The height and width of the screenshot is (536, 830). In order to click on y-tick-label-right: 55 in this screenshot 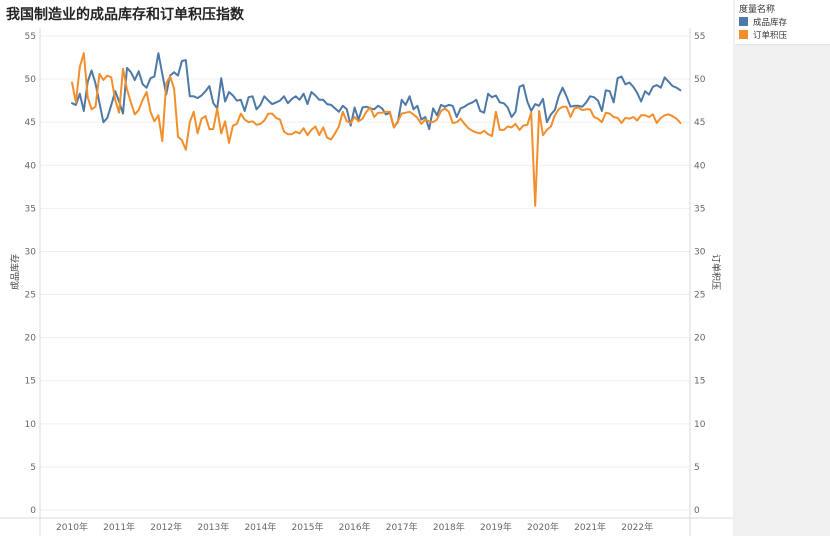, I will do `click(699, 37)`.